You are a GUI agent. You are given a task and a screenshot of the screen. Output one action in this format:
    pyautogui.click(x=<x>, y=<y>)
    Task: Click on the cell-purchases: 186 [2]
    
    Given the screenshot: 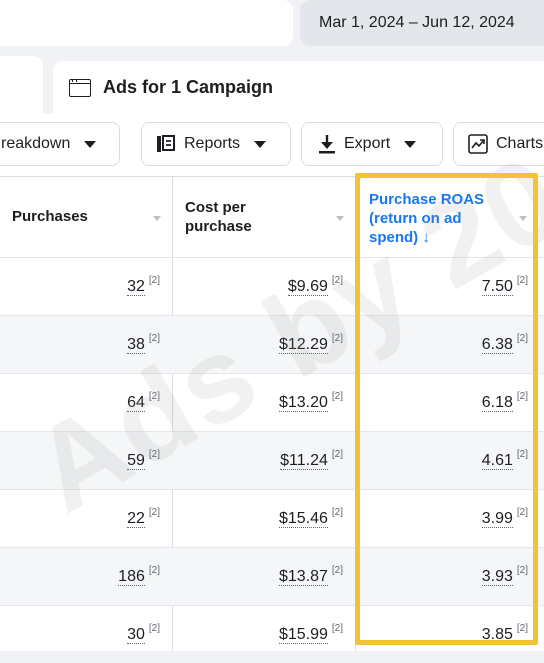 What is the action you would take?
    pyautogui.click(x=86, y=576)
    